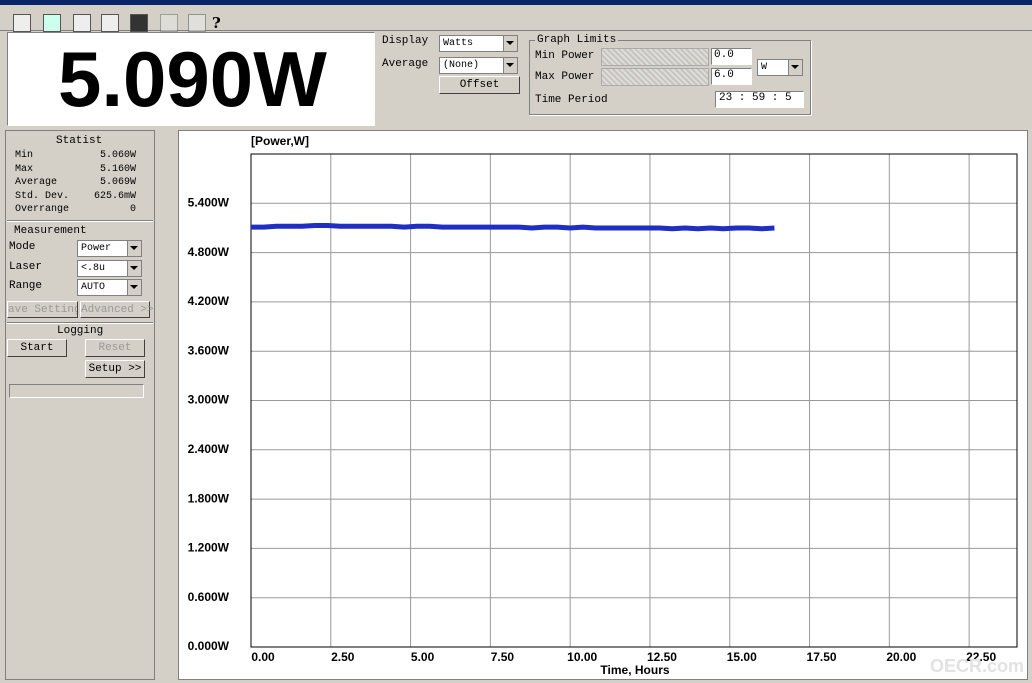 This screenshot has height=683, width=1032. I want to click on y-tick-label: 3.600W, so click(209, 350).